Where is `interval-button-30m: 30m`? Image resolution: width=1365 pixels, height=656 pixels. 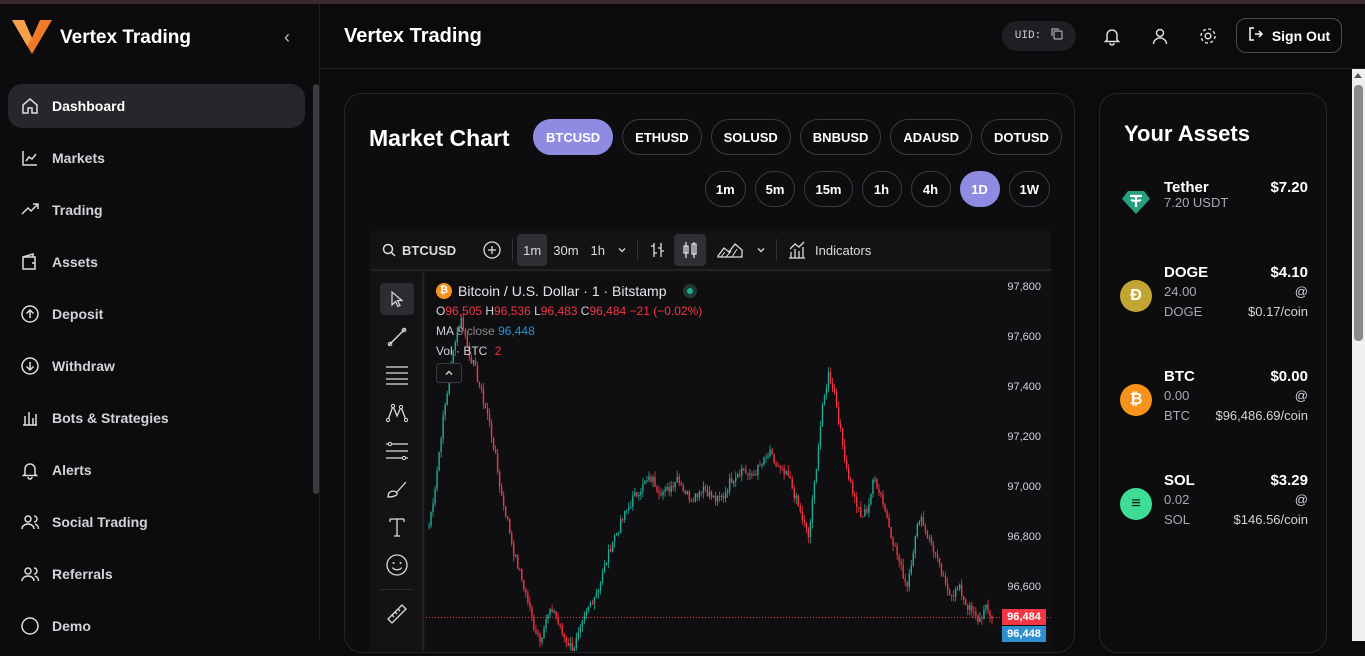 interval-button-30m: 30m is located at coordinates (566, 250).